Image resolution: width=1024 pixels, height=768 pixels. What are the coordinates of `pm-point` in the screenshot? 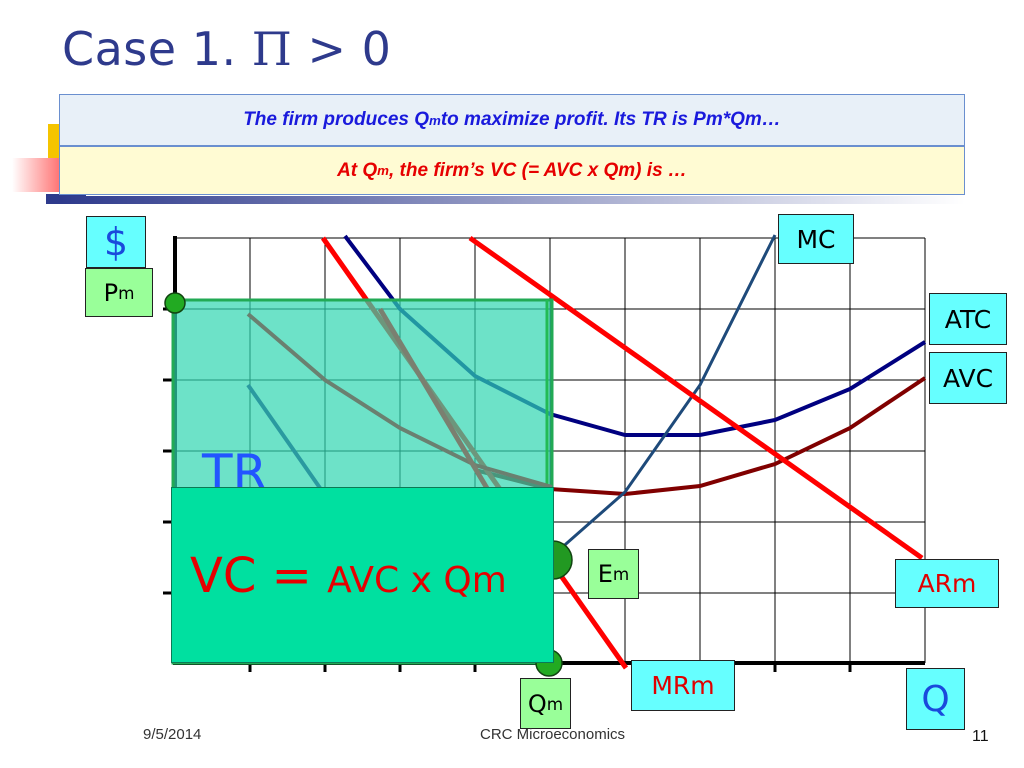 It's located at (175, 303).